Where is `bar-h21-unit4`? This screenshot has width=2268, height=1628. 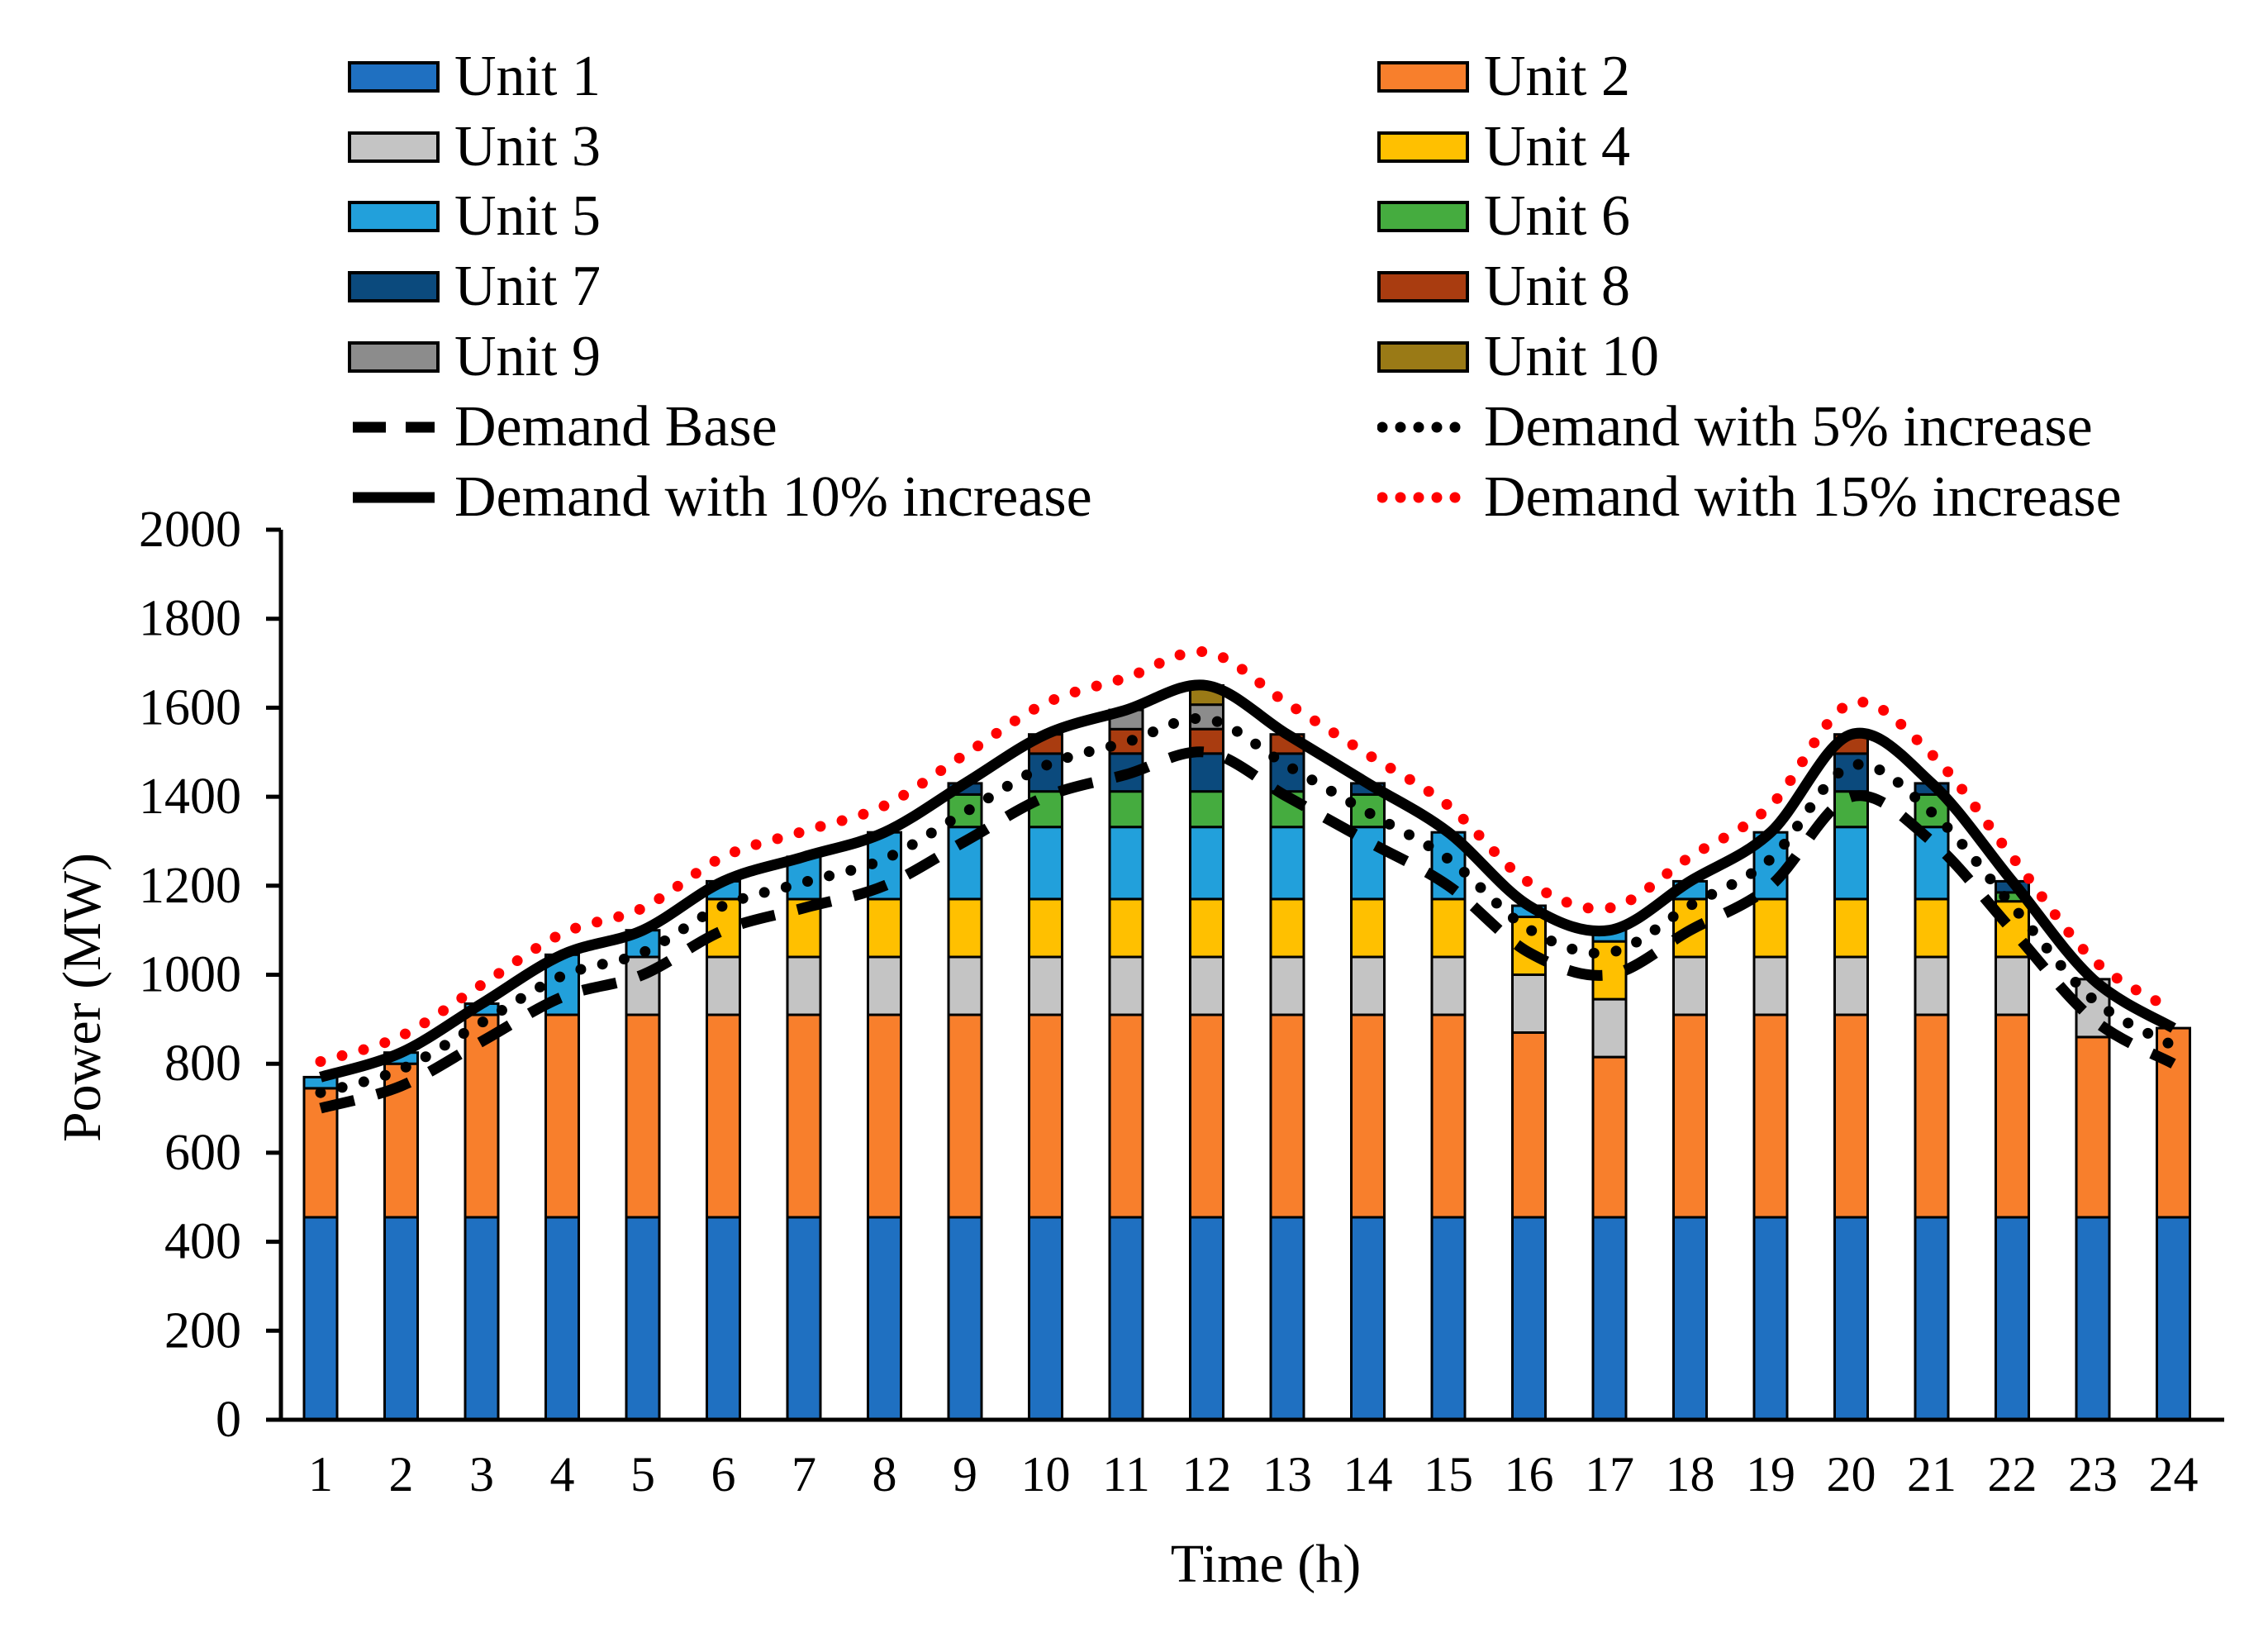
bar-h21-unit4 is located at coordinates (1932, 928).